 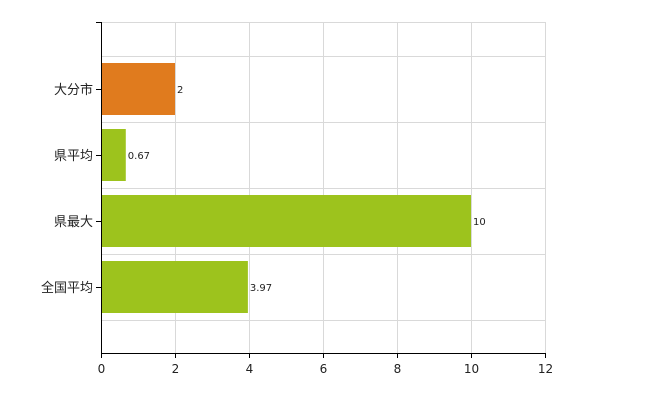 I want to click on data-label: 0.67, so click(x=139, y=156).